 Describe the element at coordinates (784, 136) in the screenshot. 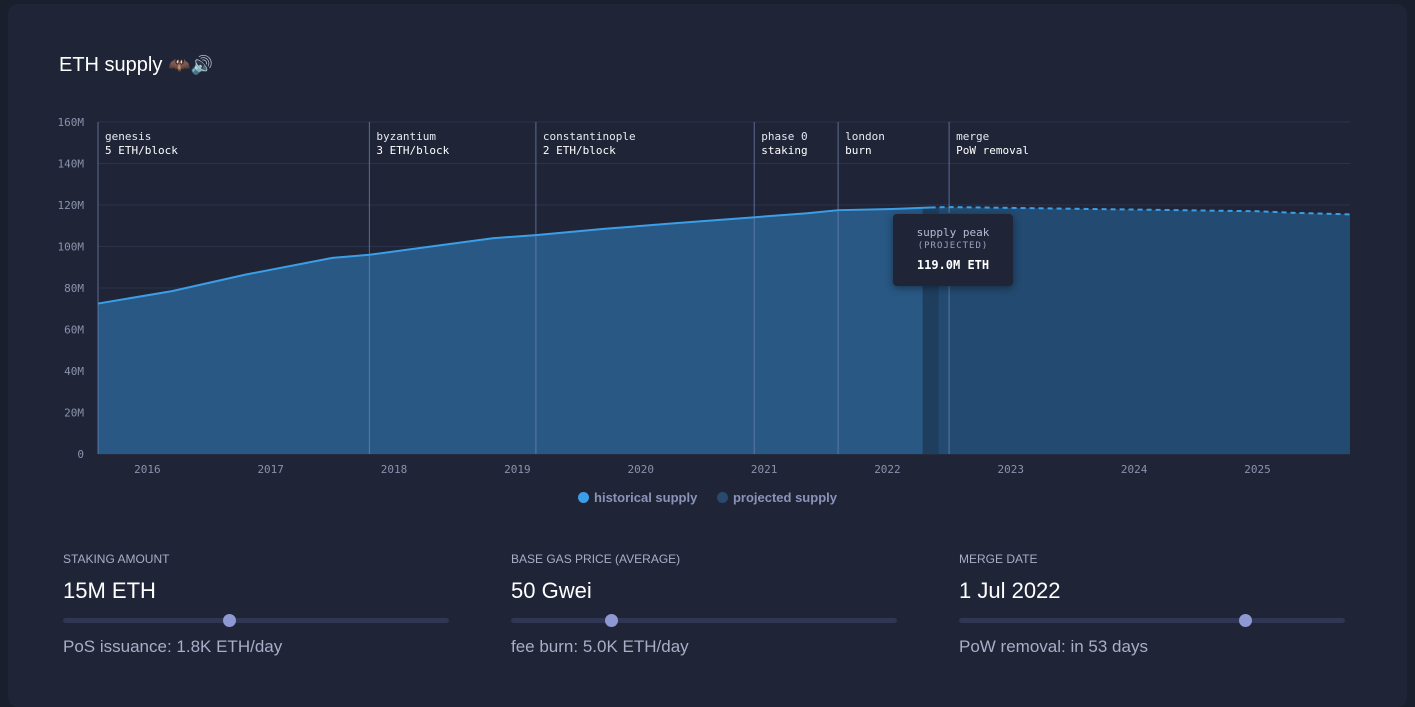

I see `annotation-name: phase 0` at that location.